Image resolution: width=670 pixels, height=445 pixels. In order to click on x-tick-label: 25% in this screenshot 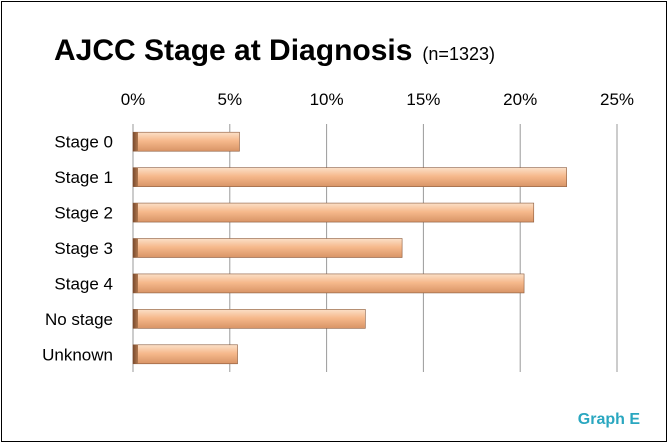, I will do `click(617, 99)`.